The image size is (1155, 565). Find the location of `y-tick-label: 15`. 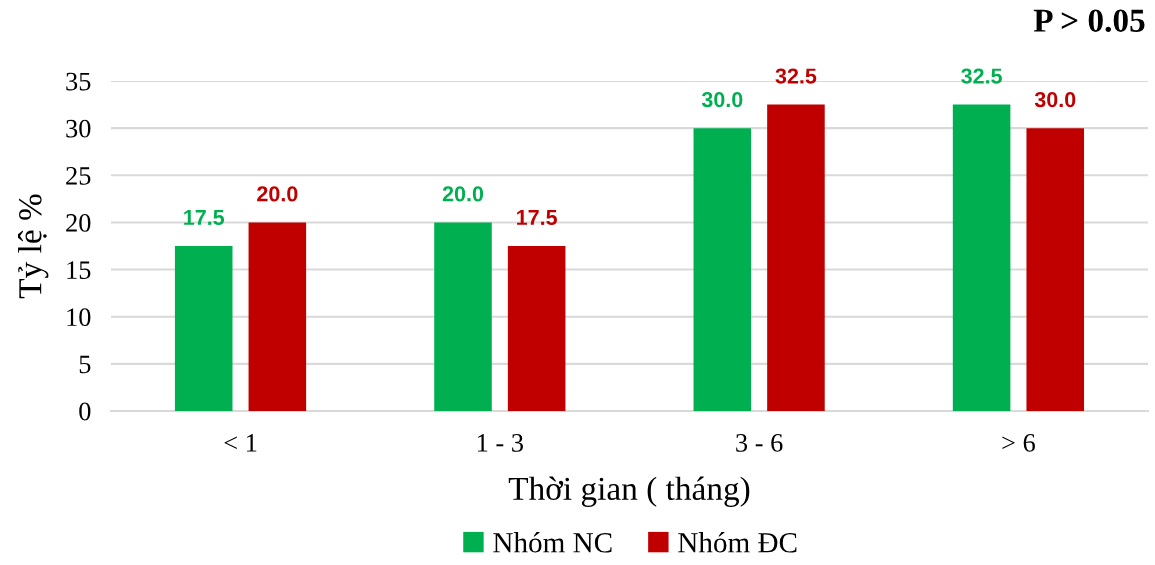

y-tick-label: 15 is located at coordinates (79, 270).